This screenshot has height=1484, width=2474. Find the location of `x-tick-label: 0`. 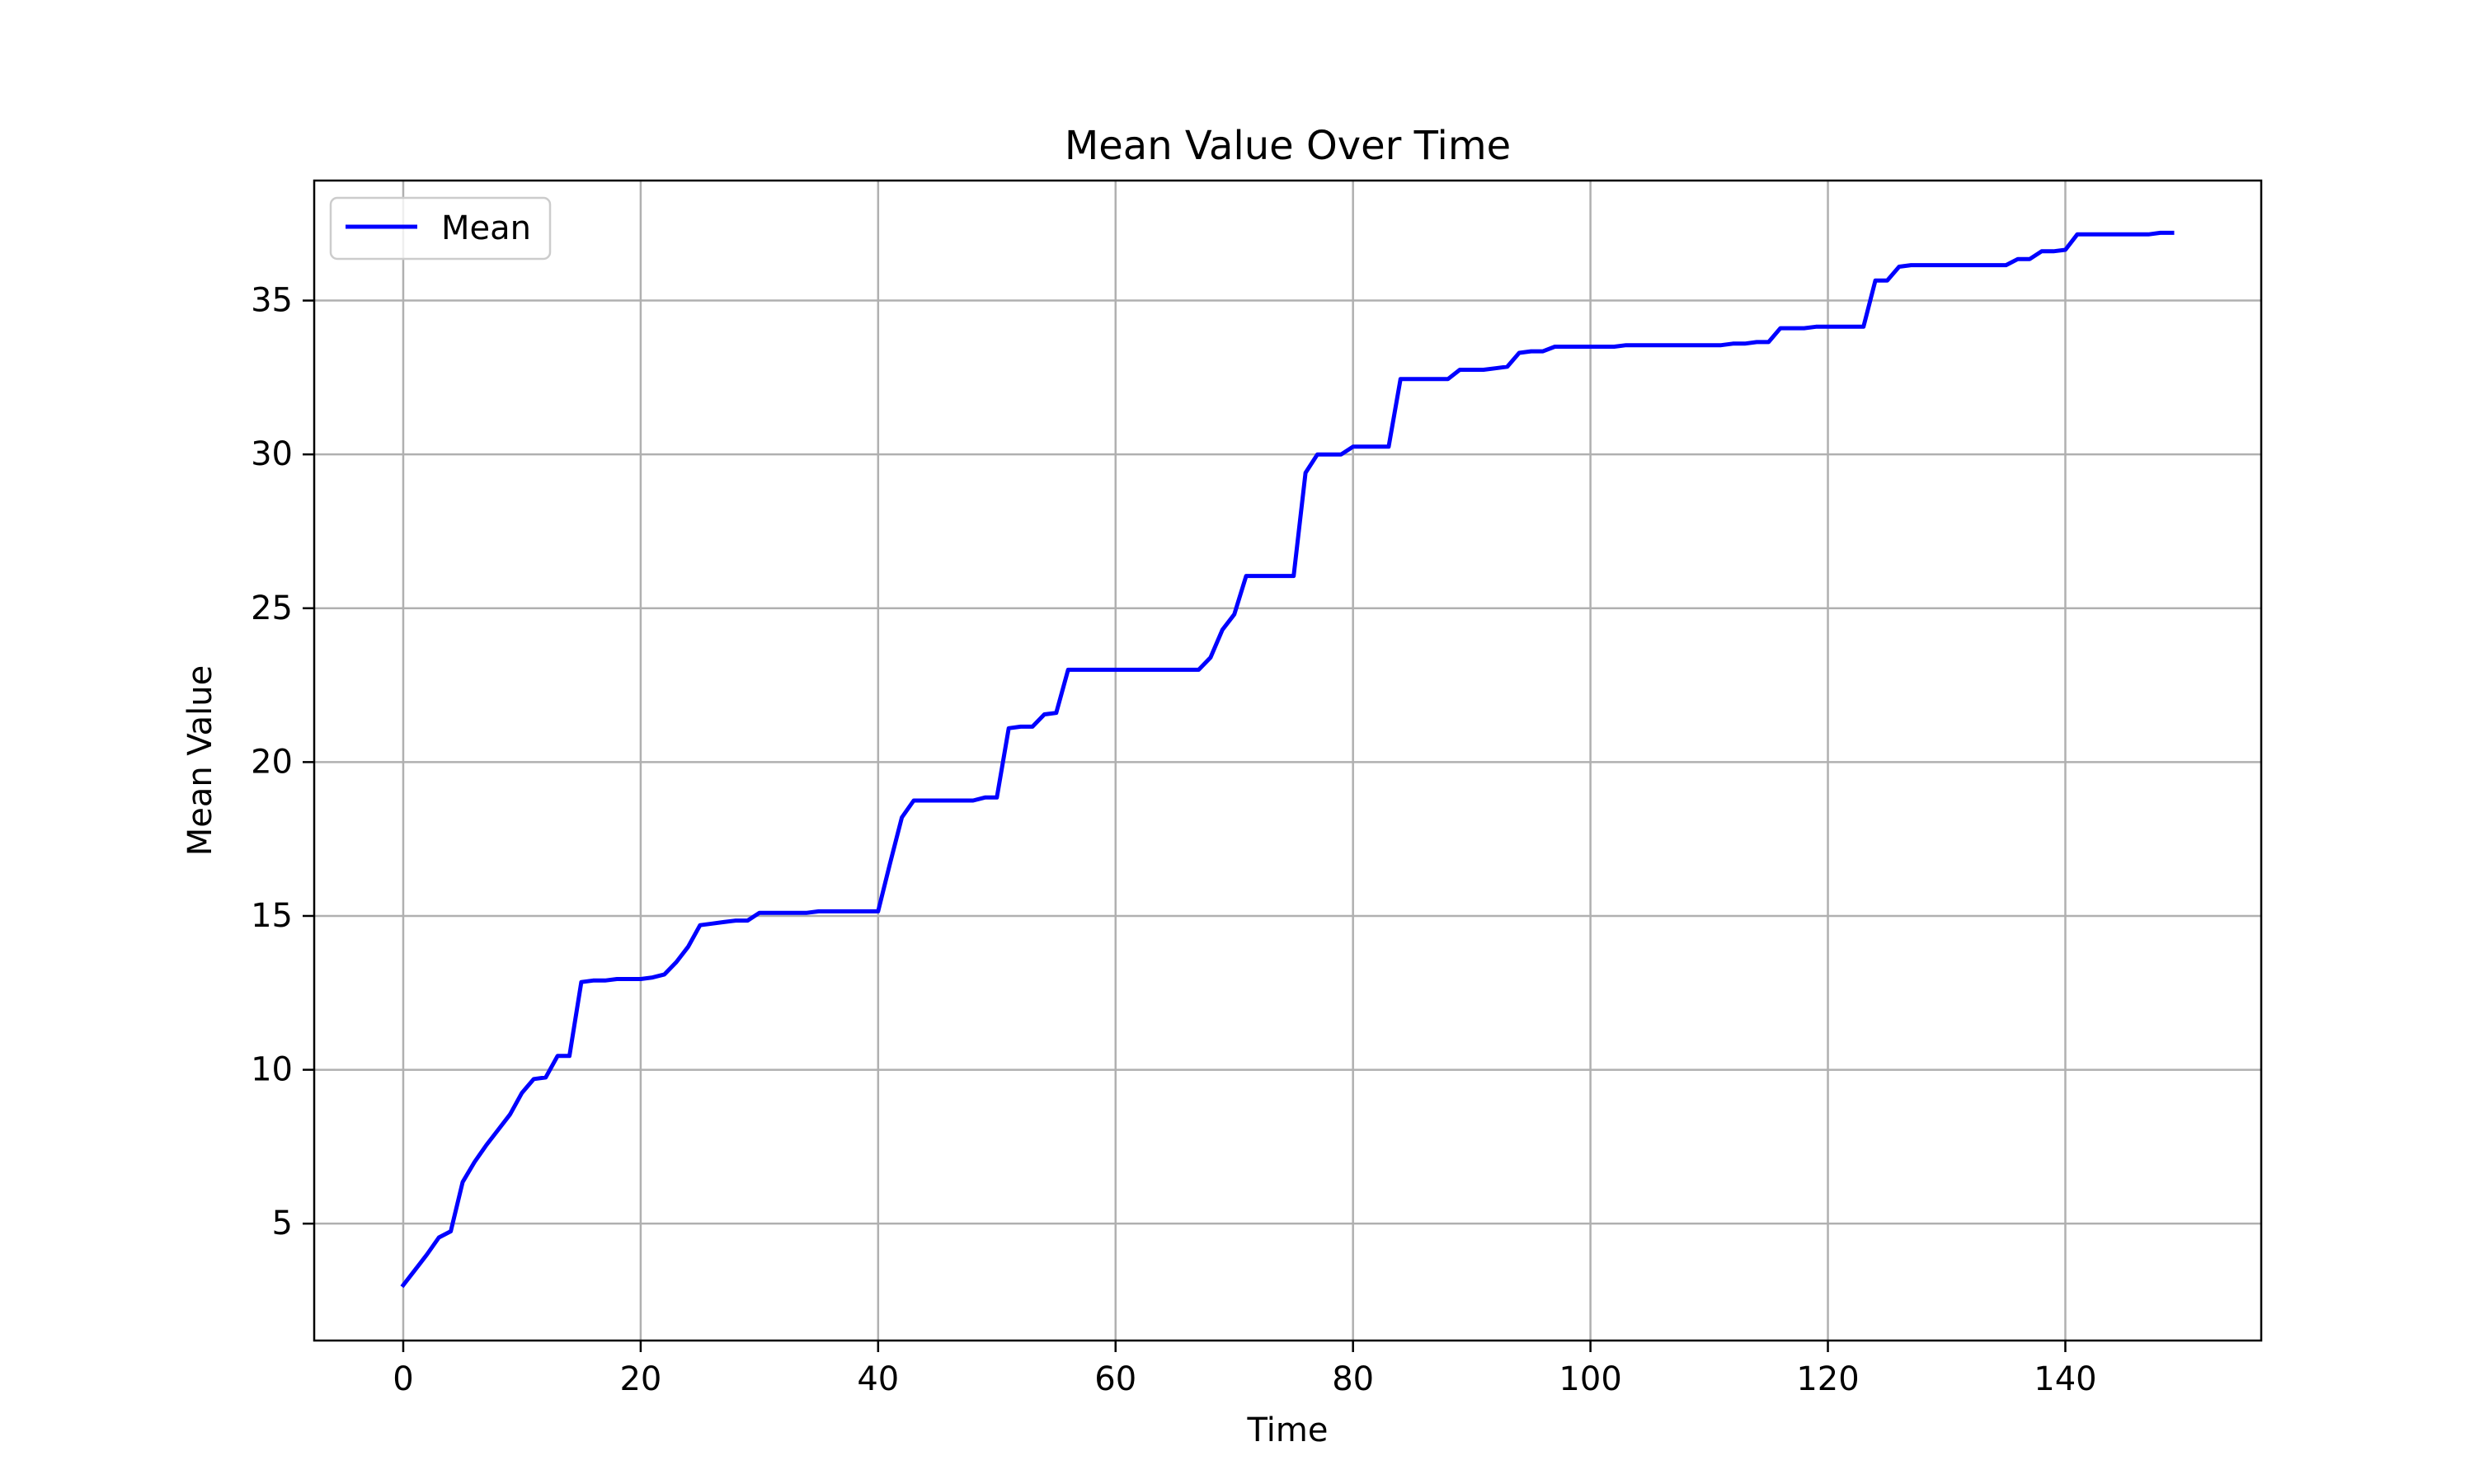

x-tick-label: 0 is located at coordinates (403, 1379).